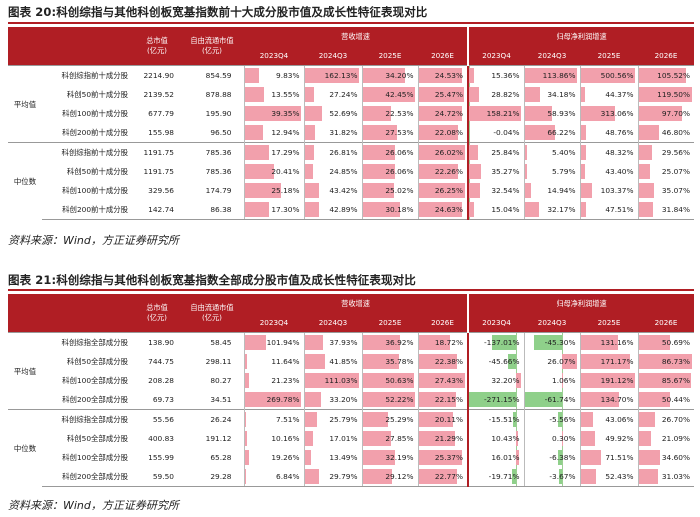 This screenshot has height=517, width=700. What do you see at coordinates (562, 342) in the screenshot?
I see `bar-axis` at bounding box center [562, 342].